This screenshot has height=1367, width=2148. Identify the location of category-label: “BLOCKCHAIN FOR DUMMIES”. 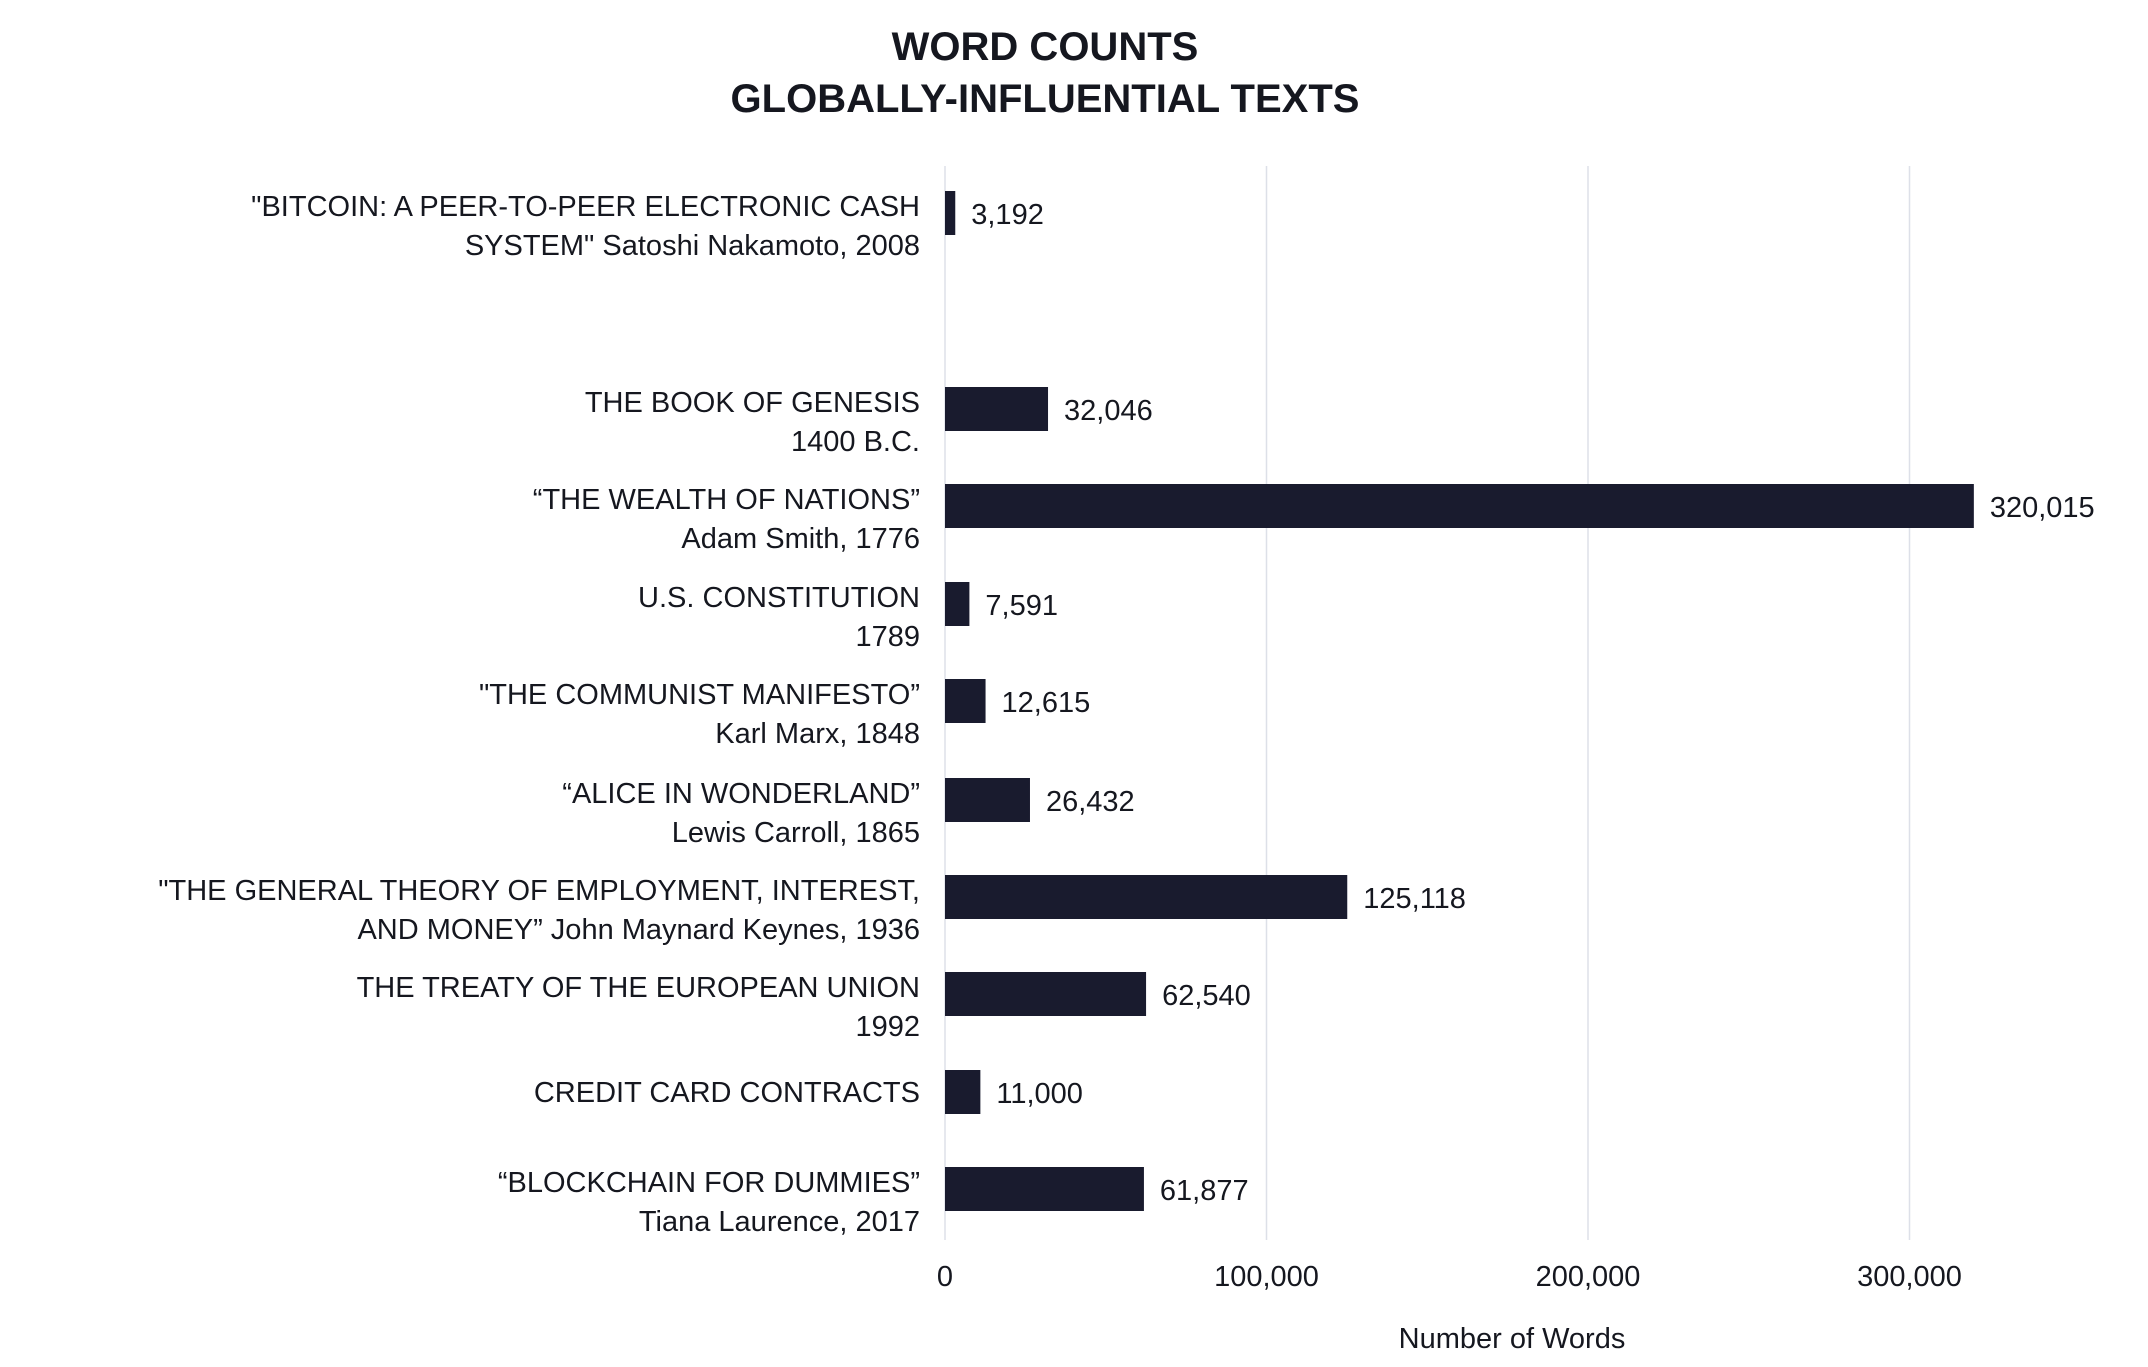
(709, 1183).